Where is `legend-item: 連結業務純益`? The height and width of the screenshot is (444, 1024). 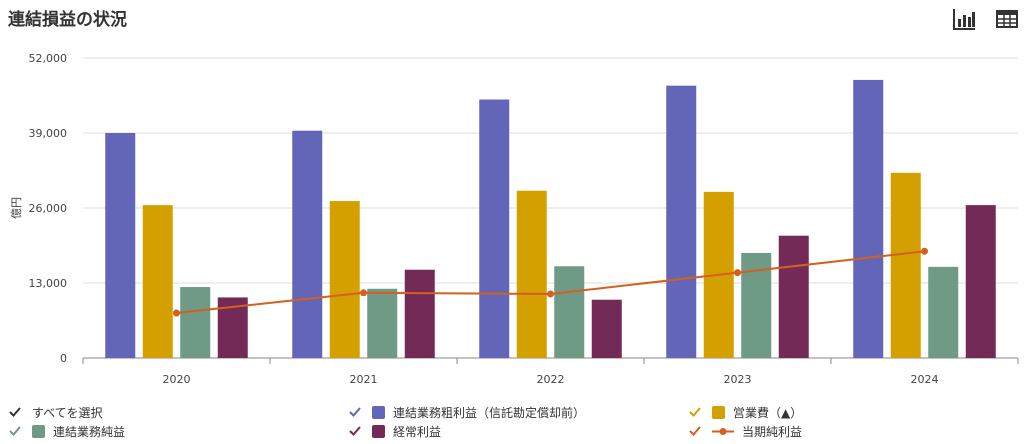
legend-item: 連結業務純益 is located at coordinates (66, 431).